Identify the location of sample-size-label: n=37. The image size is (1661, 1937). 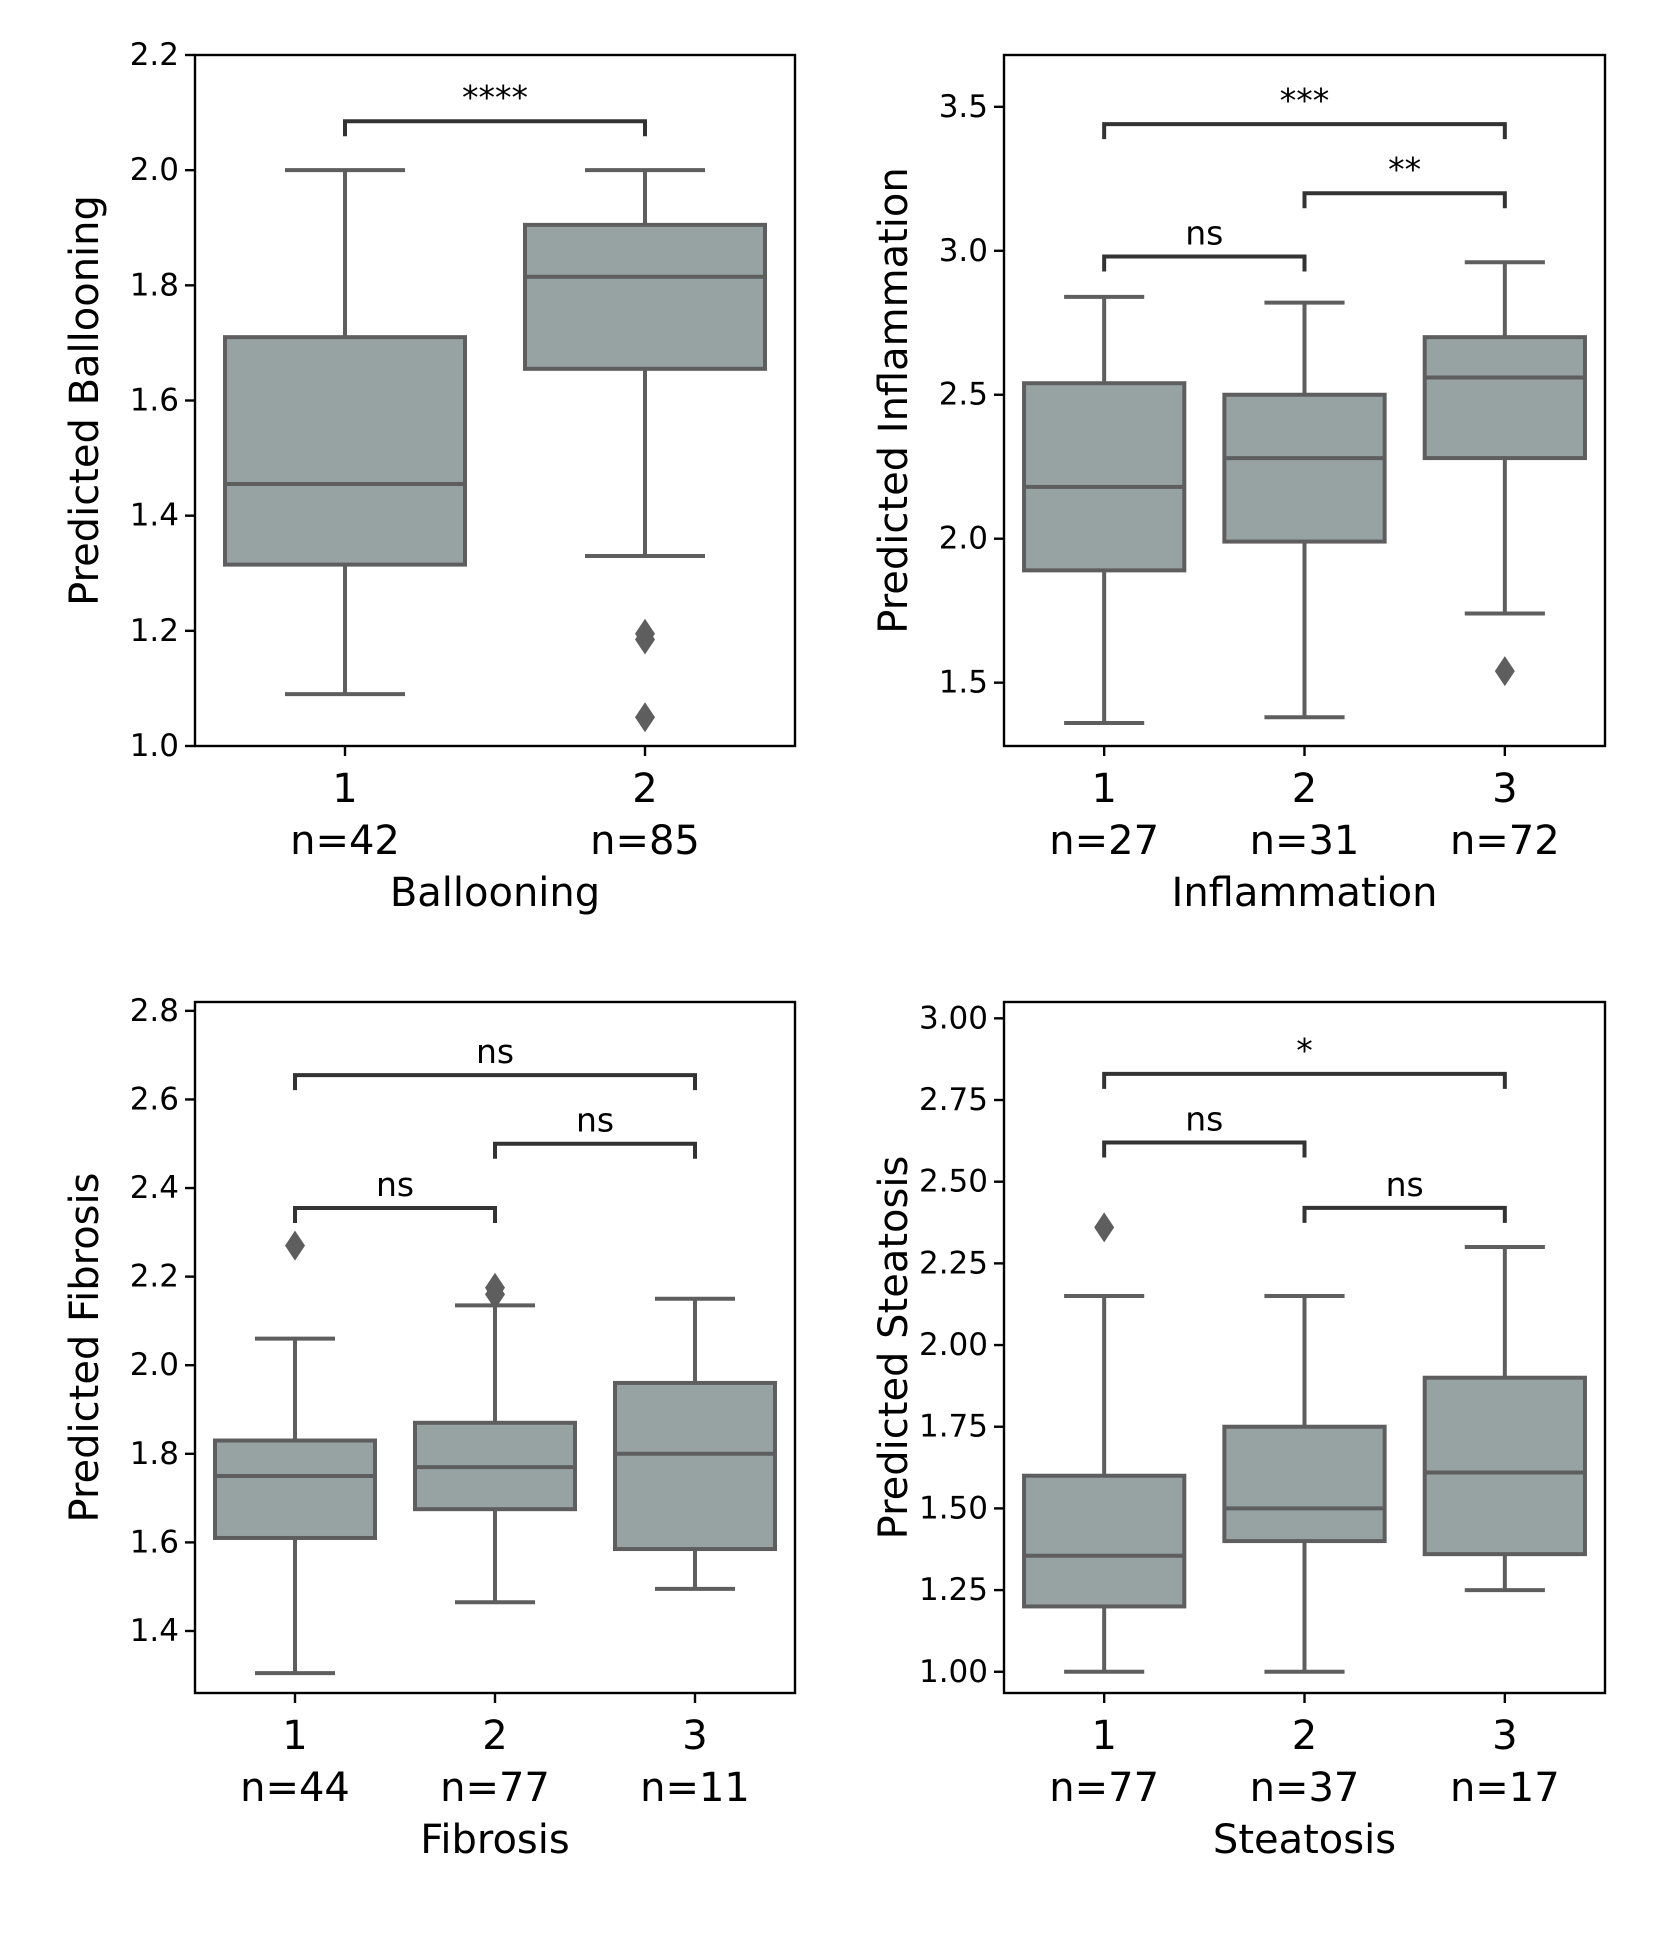
(1305, 1788).